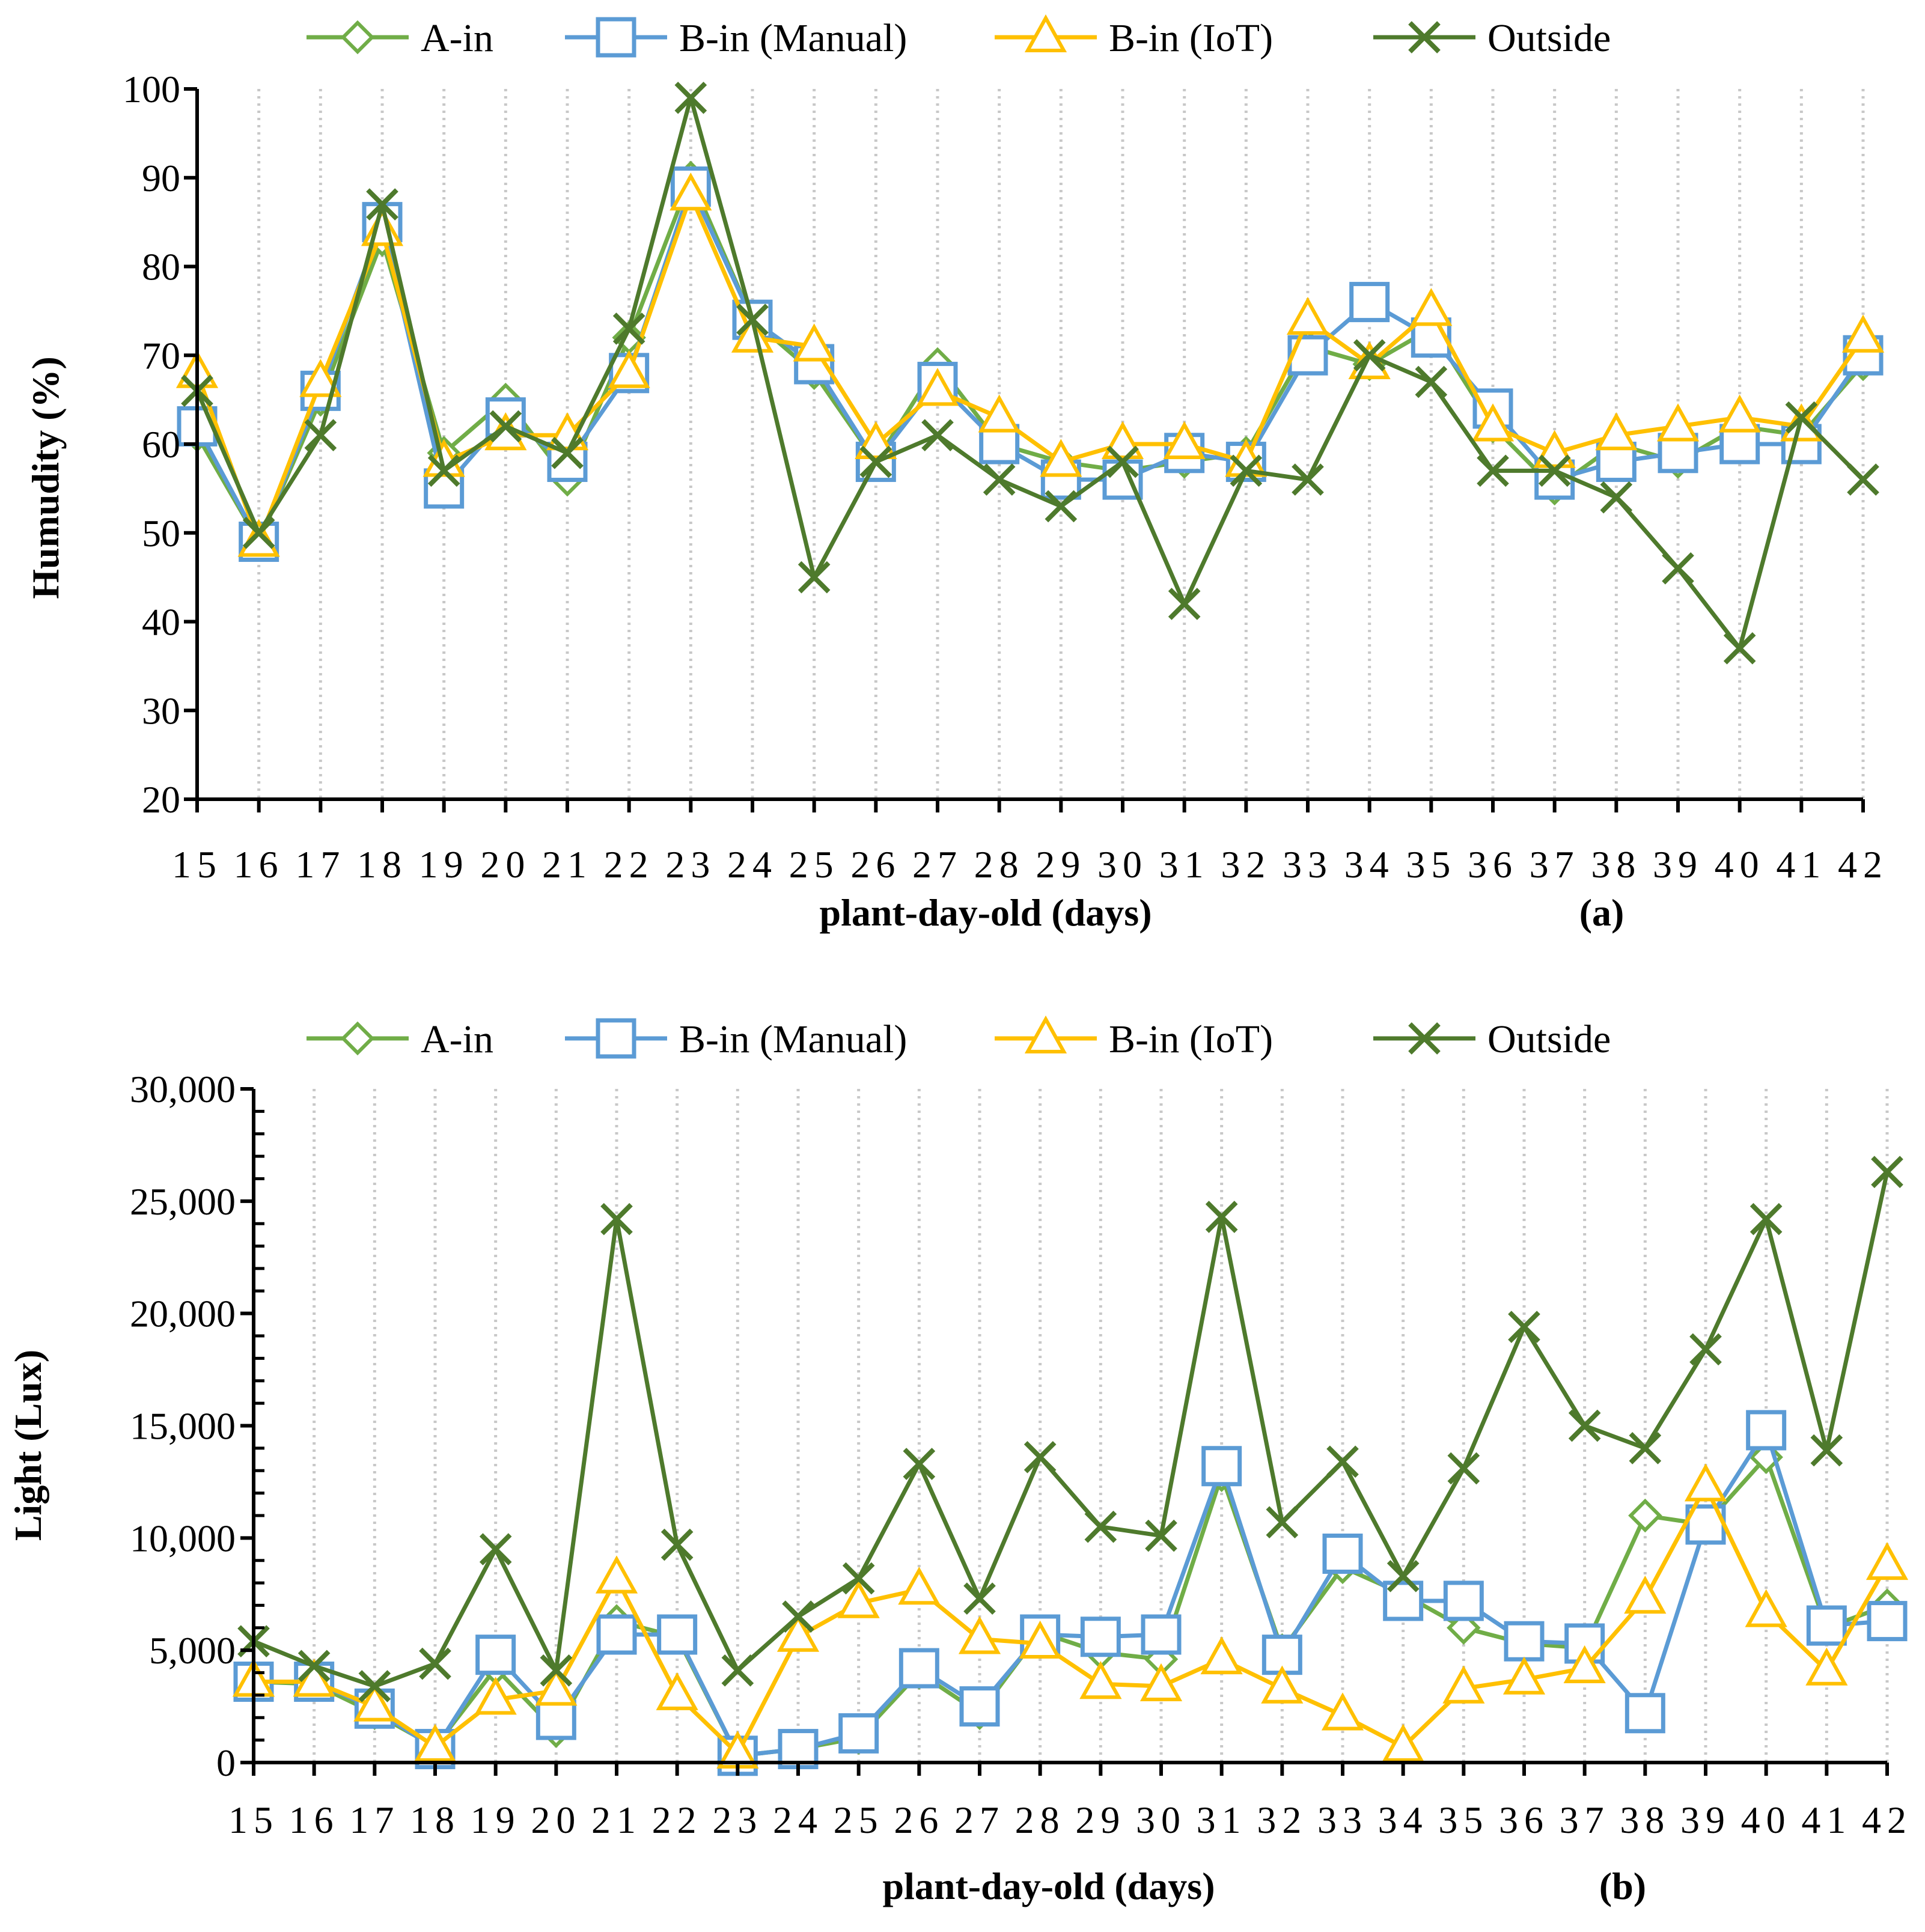 The image size is (1925, 1932). Describe the element at coordinates (1492, 1039) in the screenshot. I see `light-legend-item-outside: Outside` at that location.